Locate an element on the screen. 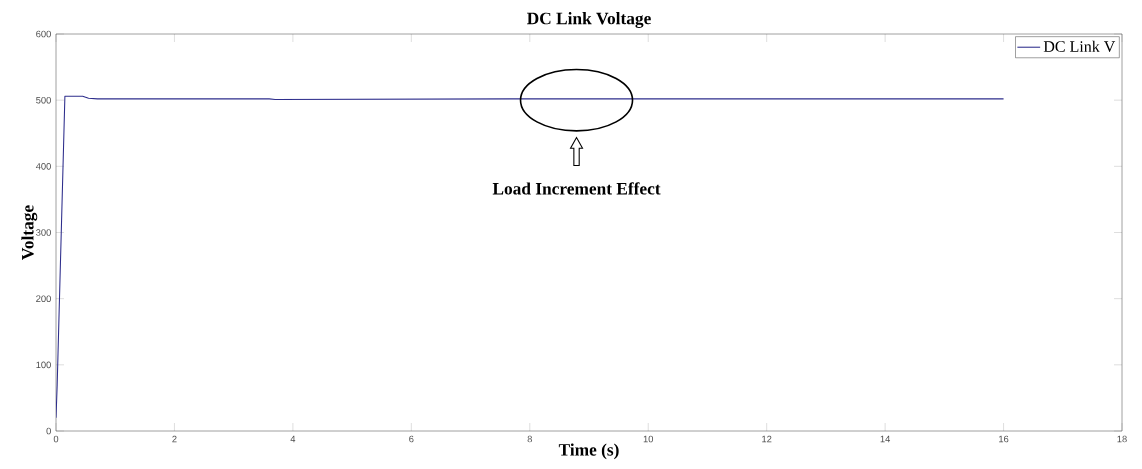 The height and width of the screenshot is (469, 1142). x-tick-label: 6 is located at coordinates (411, 439).